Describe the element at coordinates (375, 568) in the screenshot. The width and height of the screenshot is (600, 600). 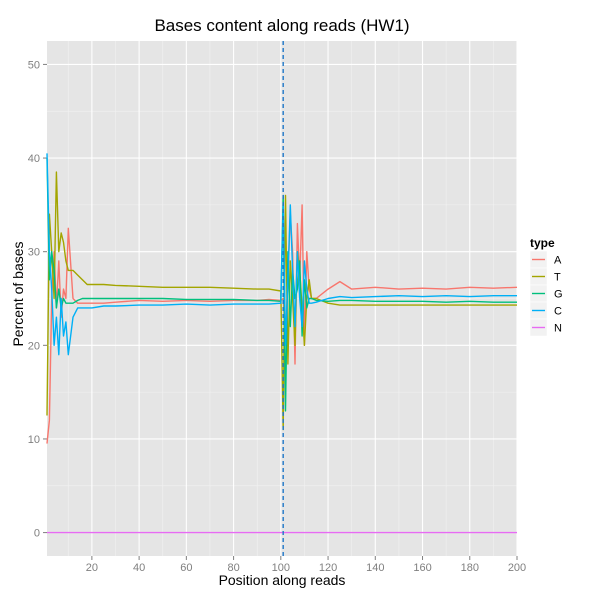
I see `x-tick-label: 140` at that location.